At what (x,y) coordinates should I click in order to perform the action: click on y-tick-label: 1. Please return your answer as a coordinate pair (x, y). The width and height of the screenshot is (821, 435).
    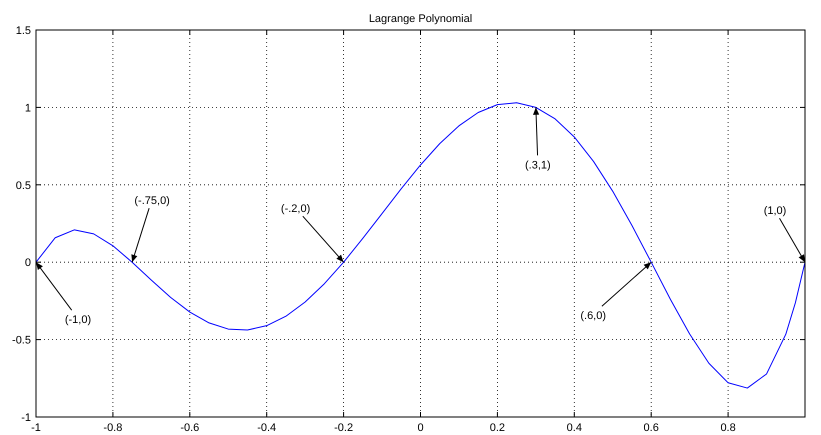
    Looking at the image, I should click on (27, 108).